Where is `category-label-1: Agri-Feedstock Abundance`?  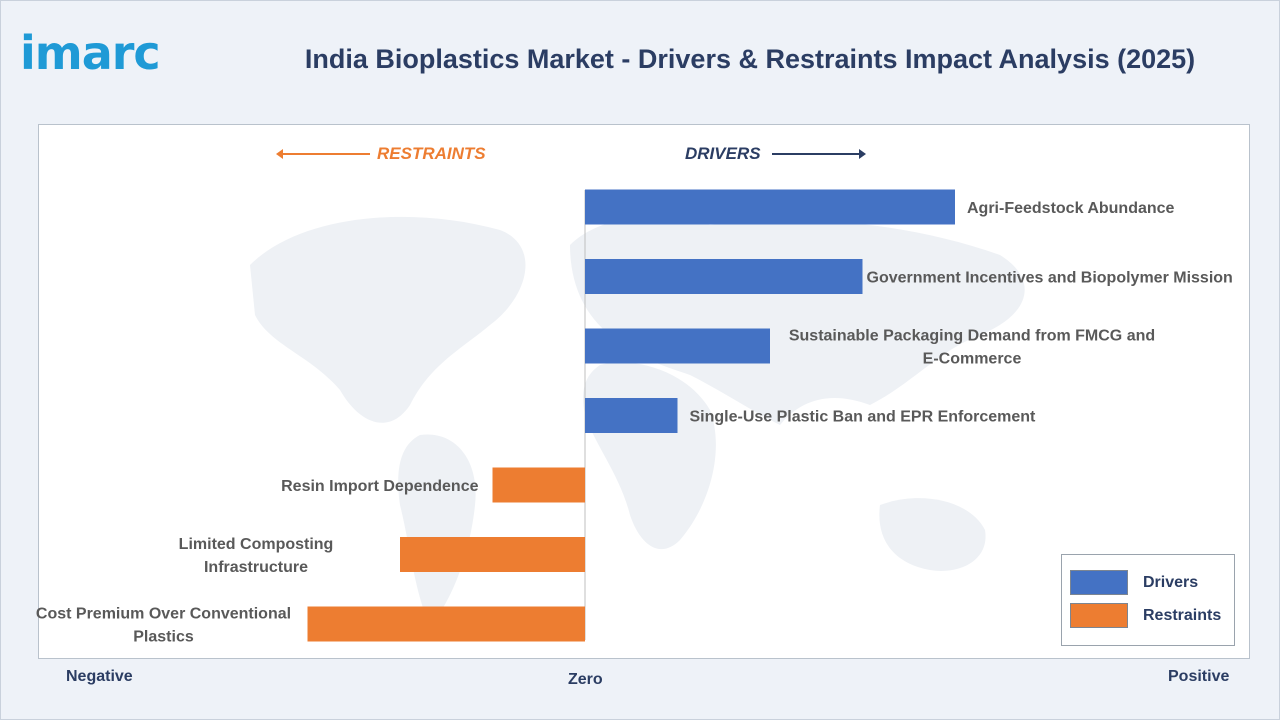
category-label-1: Agri-Feedstock Abundance is located at coordinates (1071, 208).